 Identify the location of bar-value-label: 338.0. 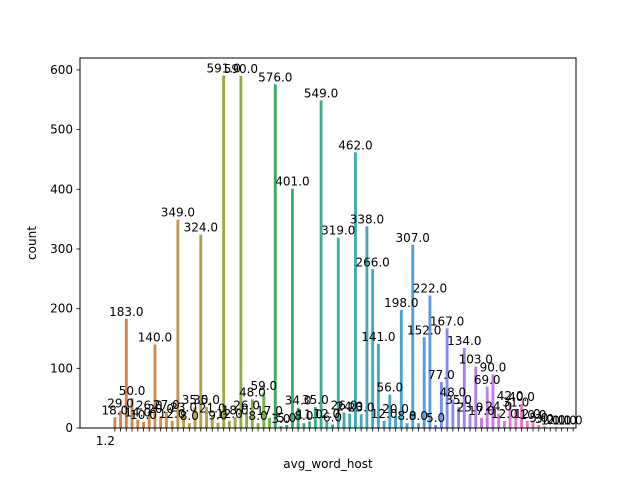
(367, 219).